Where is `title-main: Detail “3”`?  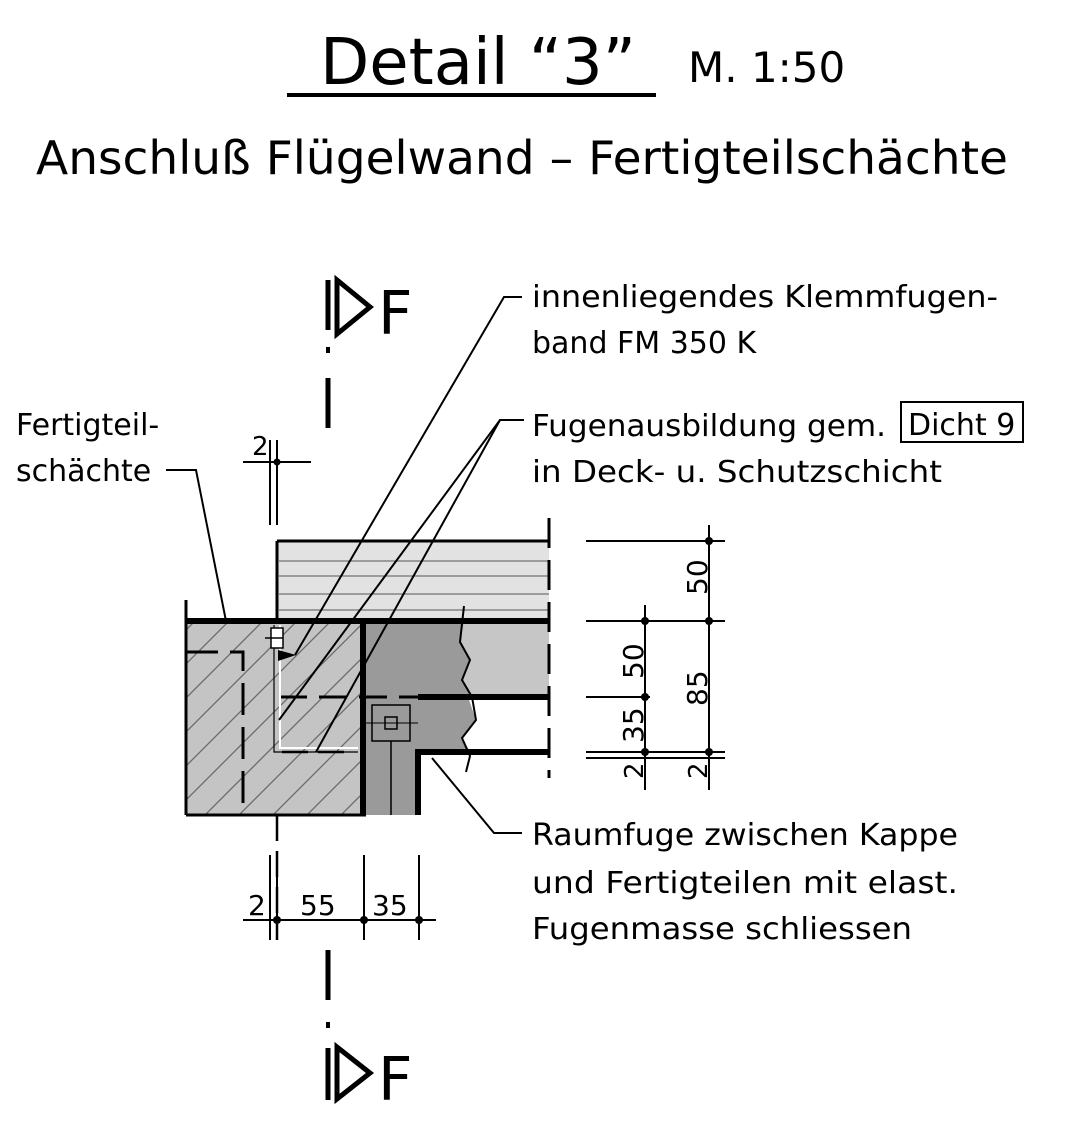 title-main: Detail “3” is located at coordinates (478, 63).